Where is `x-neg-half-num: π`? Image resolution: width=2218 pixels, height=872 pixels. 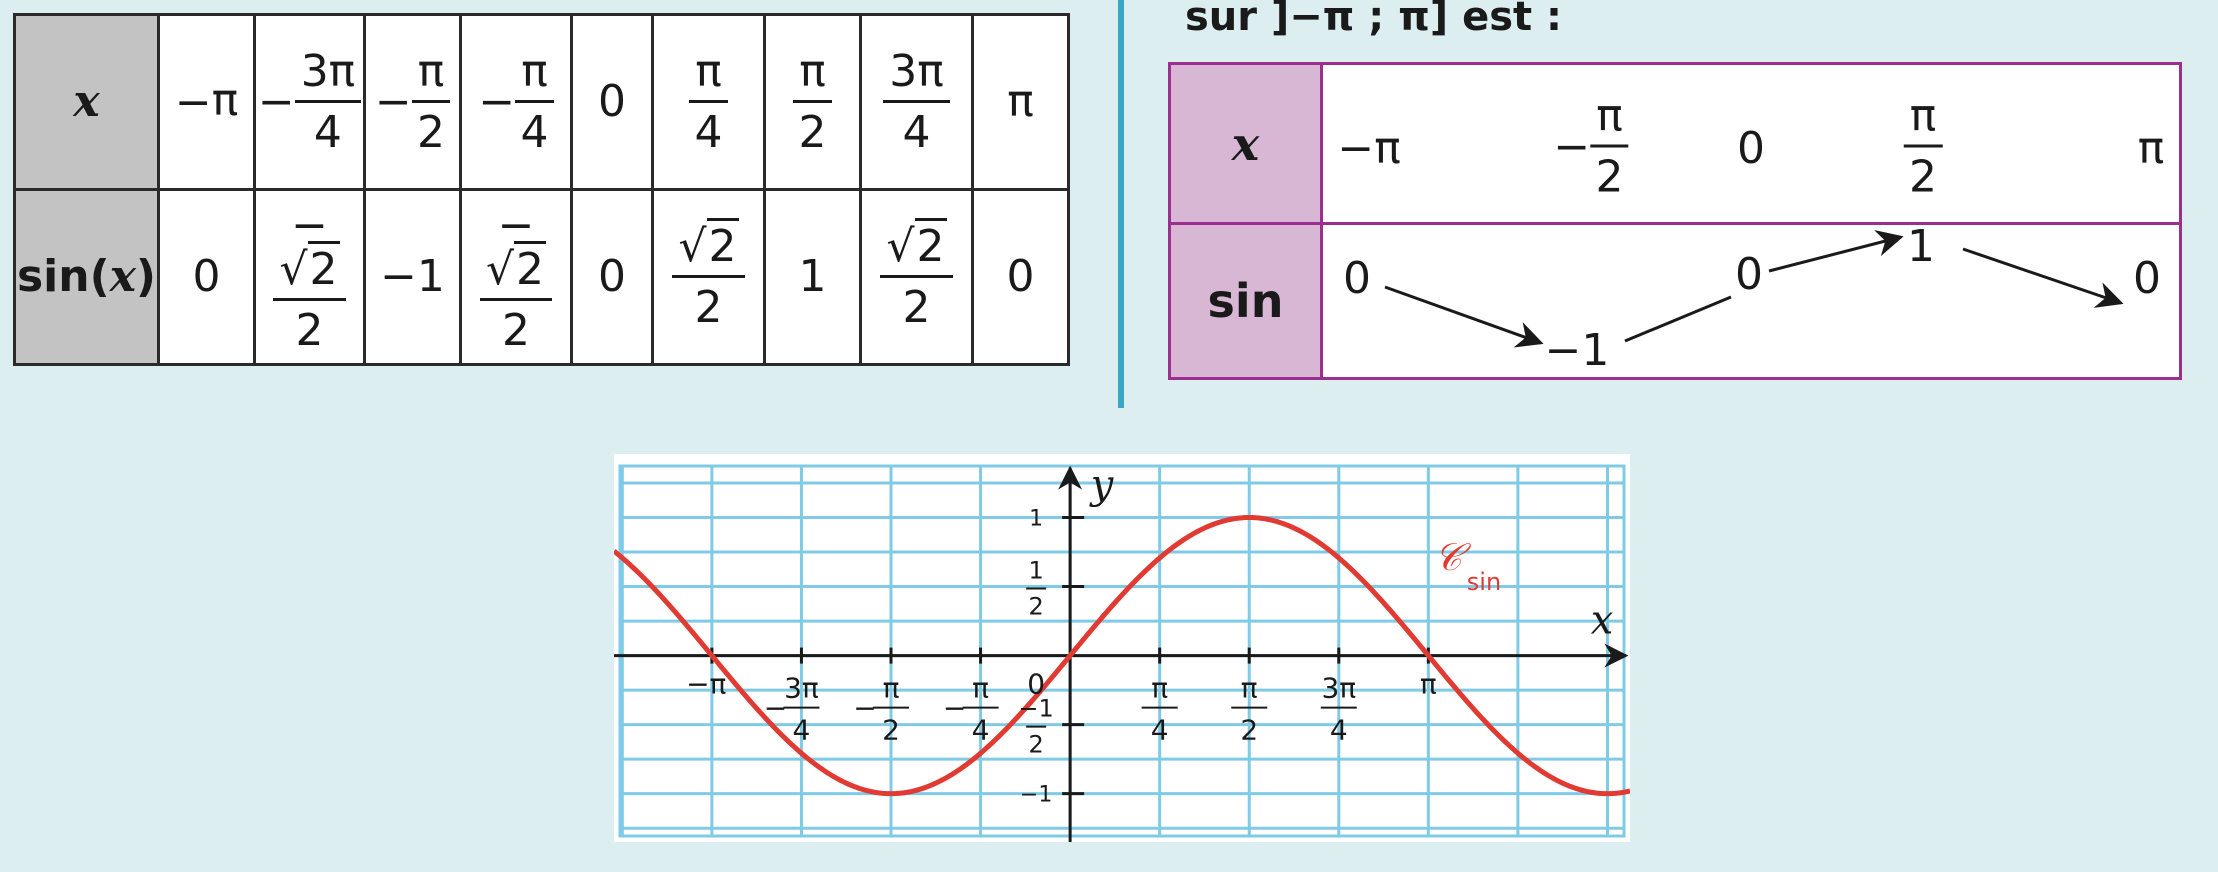 x-neg-half-num: π is located at coordinates (1609, 121).